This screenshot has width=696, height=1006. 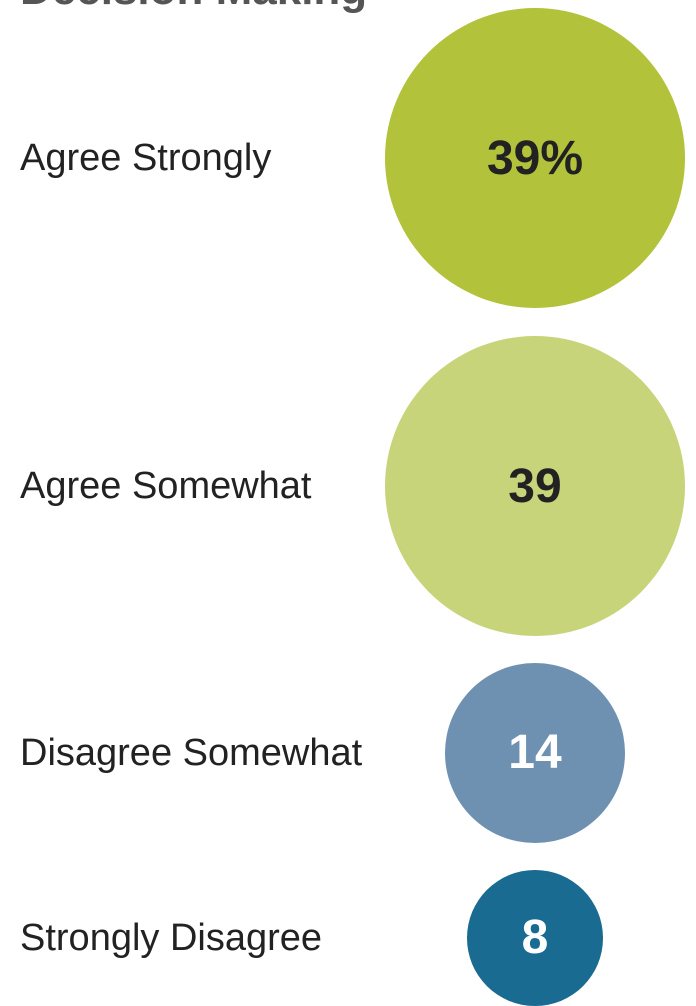 I want to click on value-label: 8, so click(x=535, y=938).